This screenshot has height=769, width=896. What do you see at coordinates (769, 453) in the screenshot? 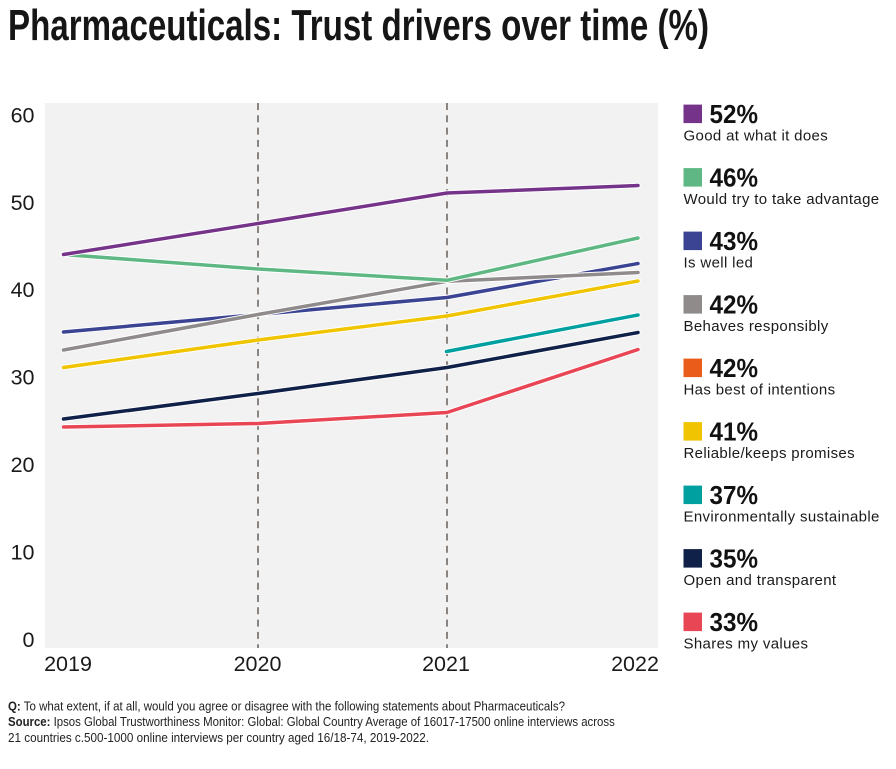
I see `svg-text: Reliable/keeps promises` at bounding box center [769, 453].